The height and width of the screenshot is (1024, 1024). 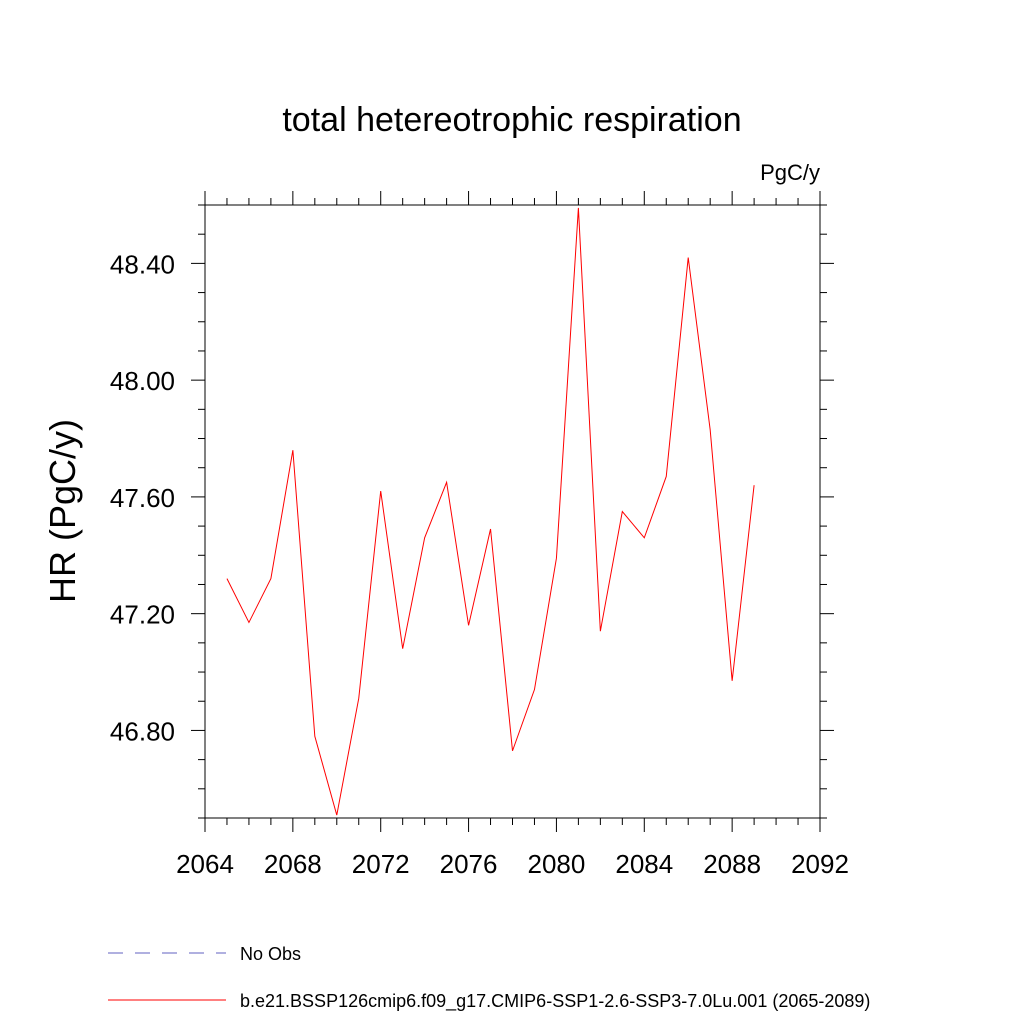 I want to click on x-tick-label: 2072, so click(x=381, y=864).